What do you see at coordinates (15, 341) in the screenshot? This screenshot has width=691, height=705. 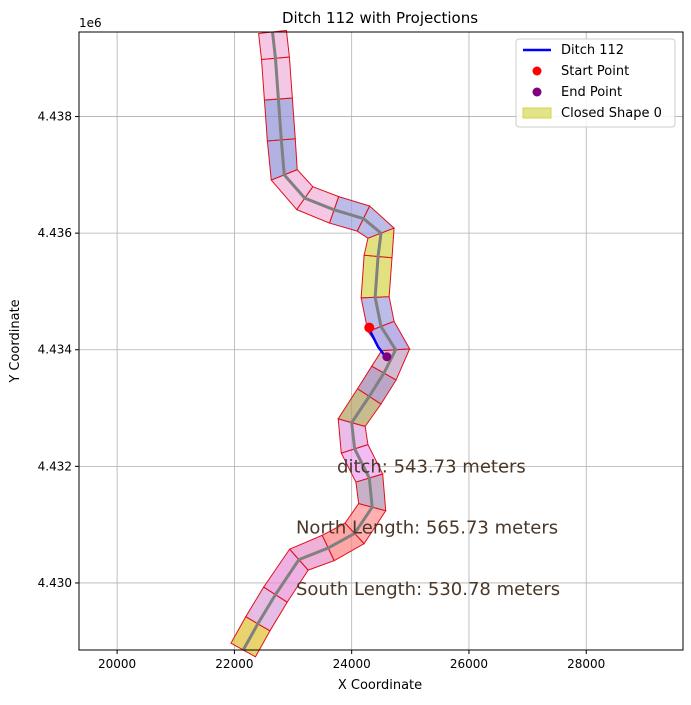 I see `y-axis-label: Y Coordinate` at bounding box center [15, 341].